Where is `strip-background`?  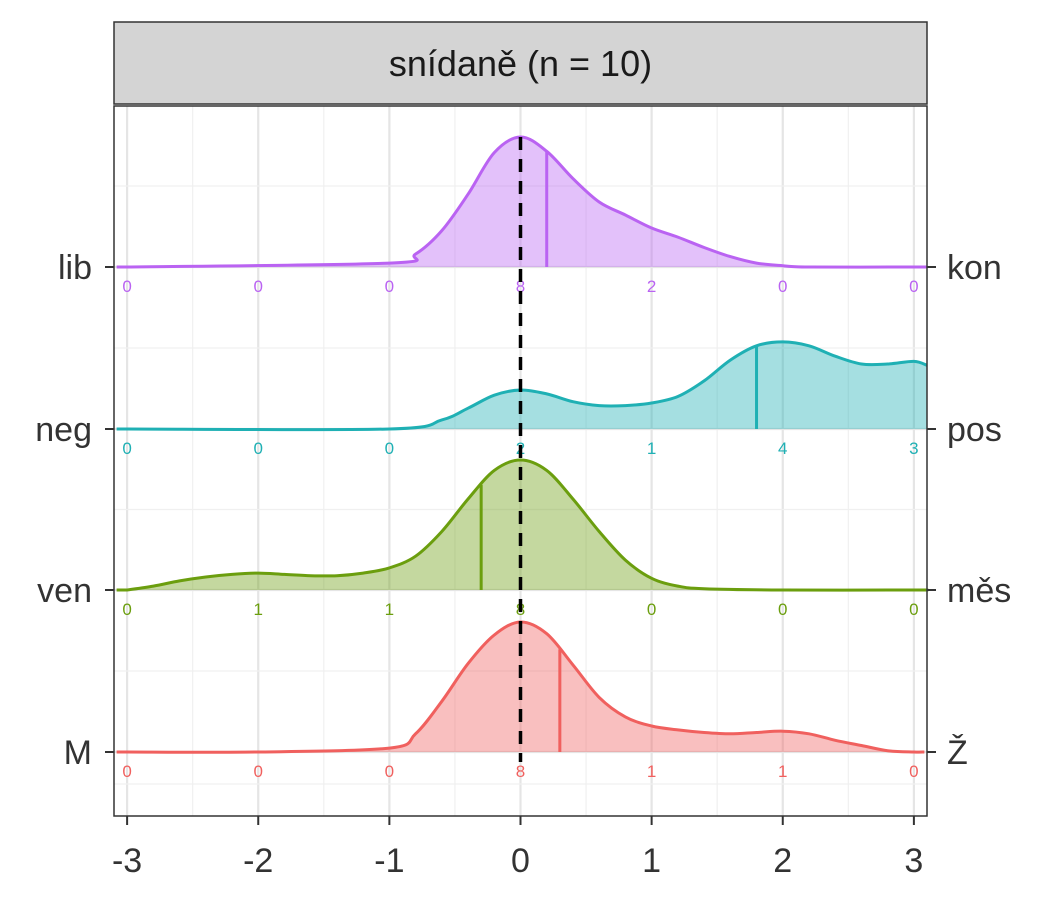 strip-background is located at coordinates (520, 63).